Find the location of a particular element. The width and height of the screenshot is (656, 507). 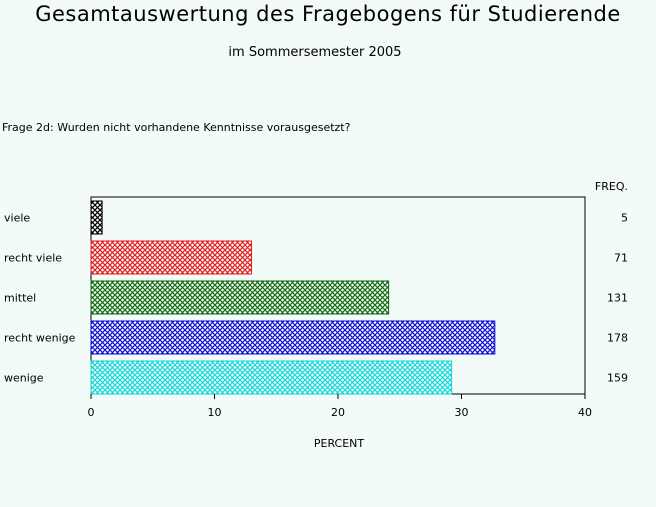

category-label: wenige is located at coordinates (24, 378).